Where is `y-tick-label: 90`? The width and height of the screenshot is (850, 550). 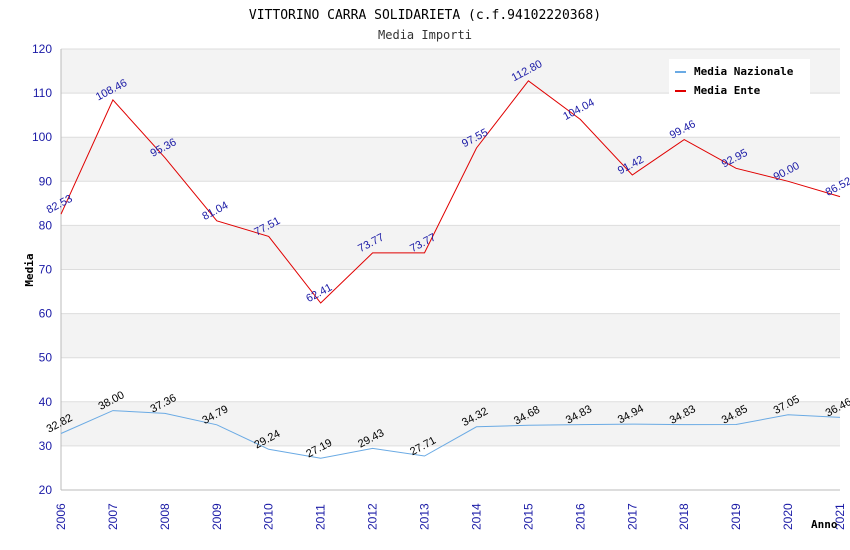 y-tick-label: 90 is located at coordinates (46, 181).